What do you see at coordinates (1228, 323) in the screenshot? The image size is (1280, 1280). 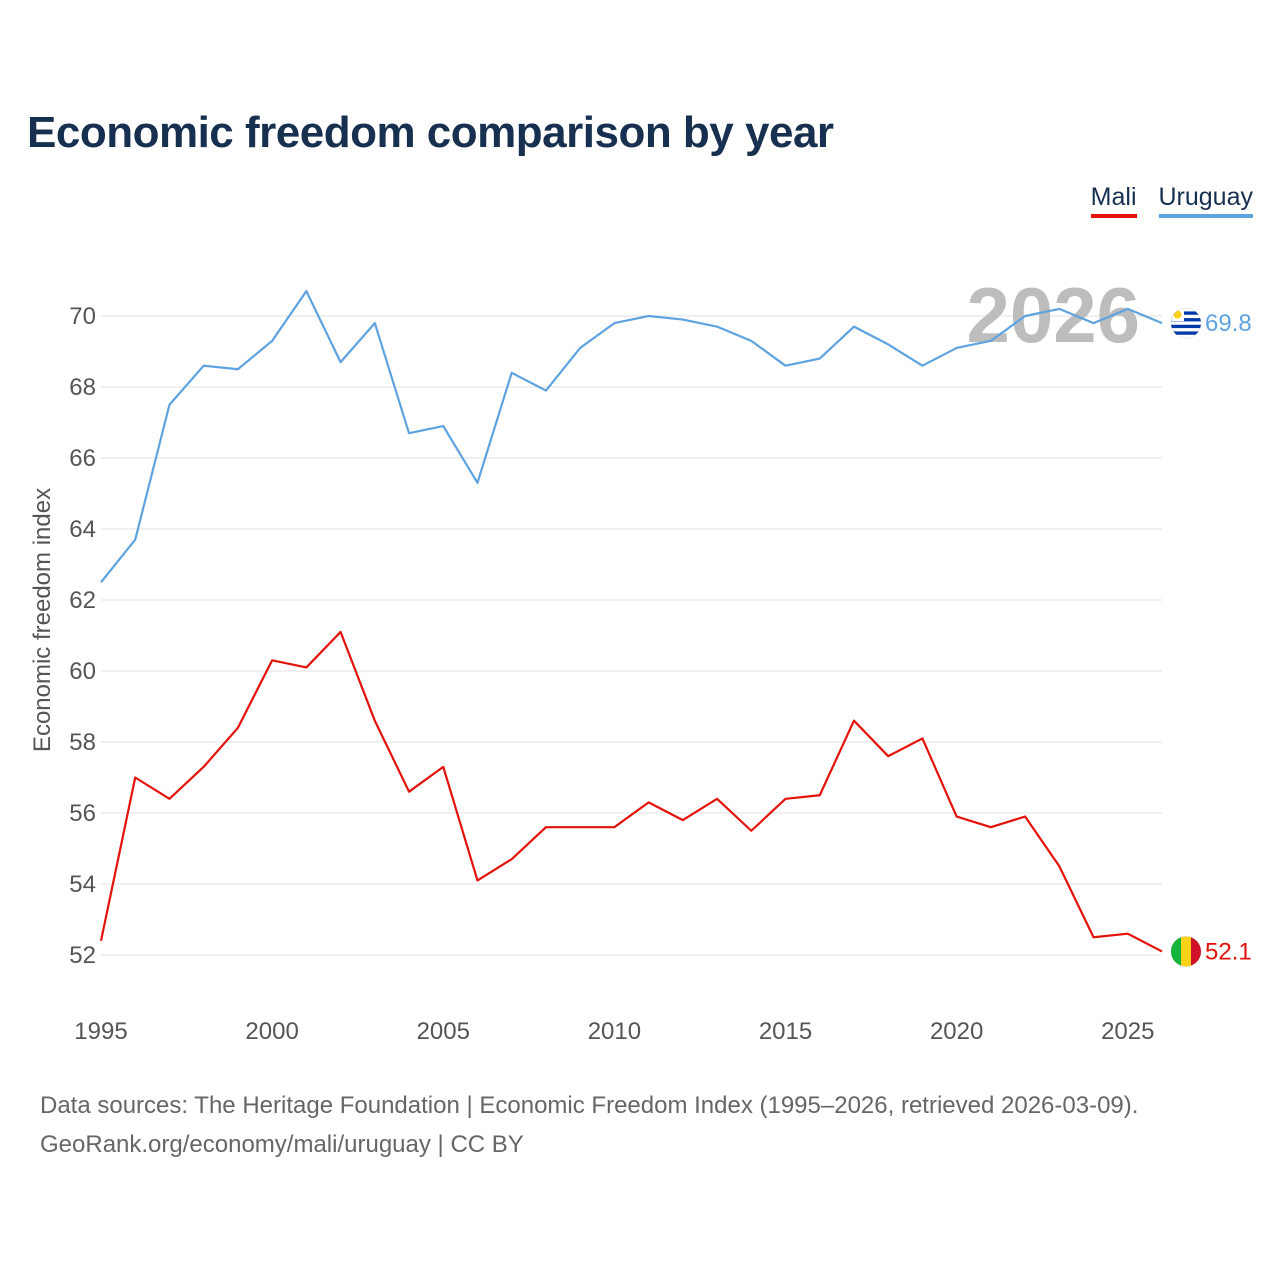 I see `end-value-label-uruguay: 69.8` at bounding box center [1228, 323].